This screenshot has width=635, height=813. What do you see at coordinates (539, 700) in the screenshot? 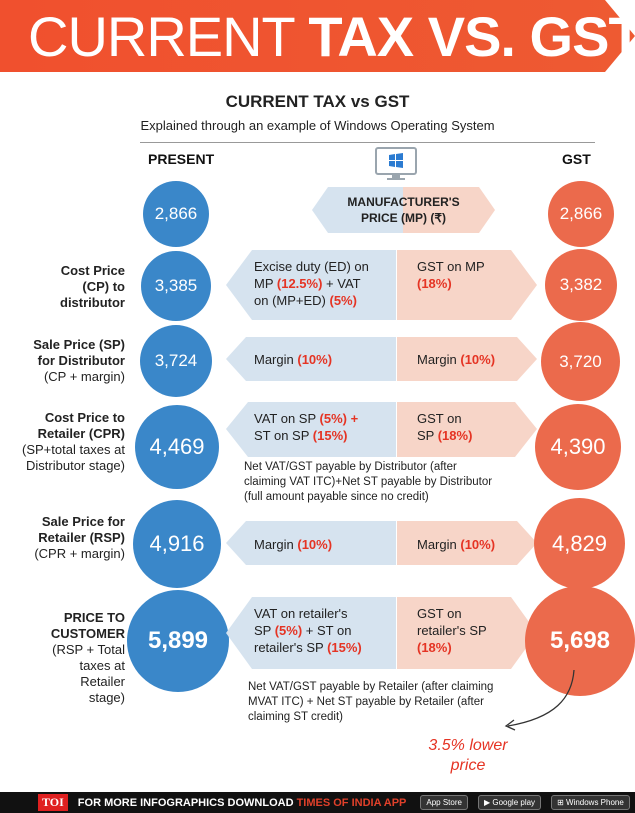
I see `curved-arrow-icon` at bounding box center [539, 700].